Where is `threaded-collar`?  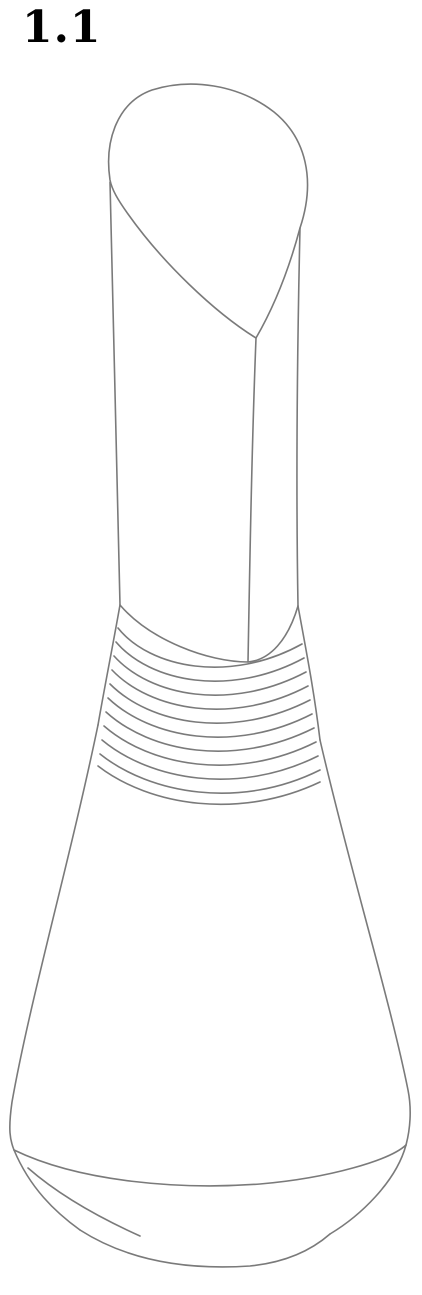 threaded-collar is located at coordinates (209, 704).